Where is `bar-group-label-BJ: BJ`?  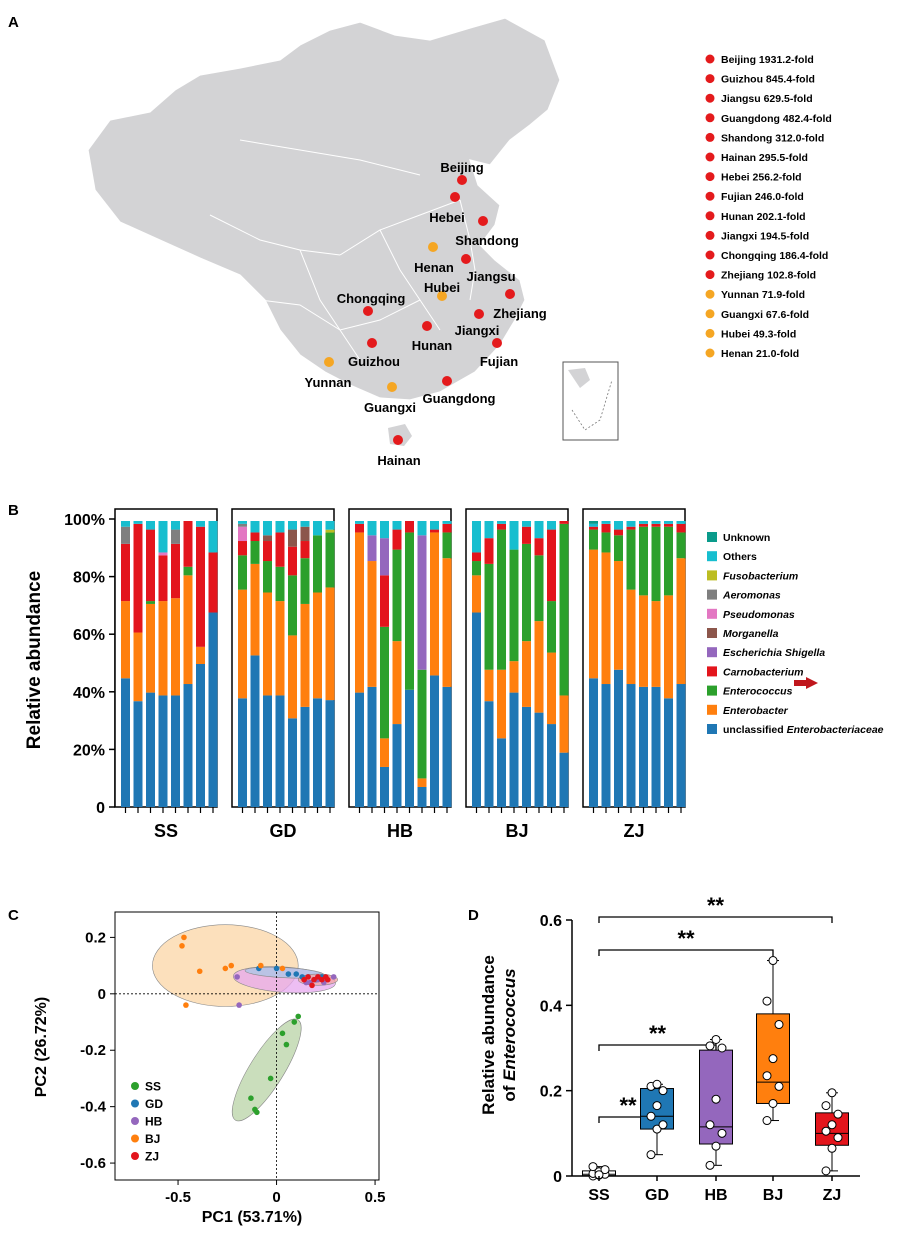
bar-group-label-BJ: BJ is located at coordinates (516, 831).